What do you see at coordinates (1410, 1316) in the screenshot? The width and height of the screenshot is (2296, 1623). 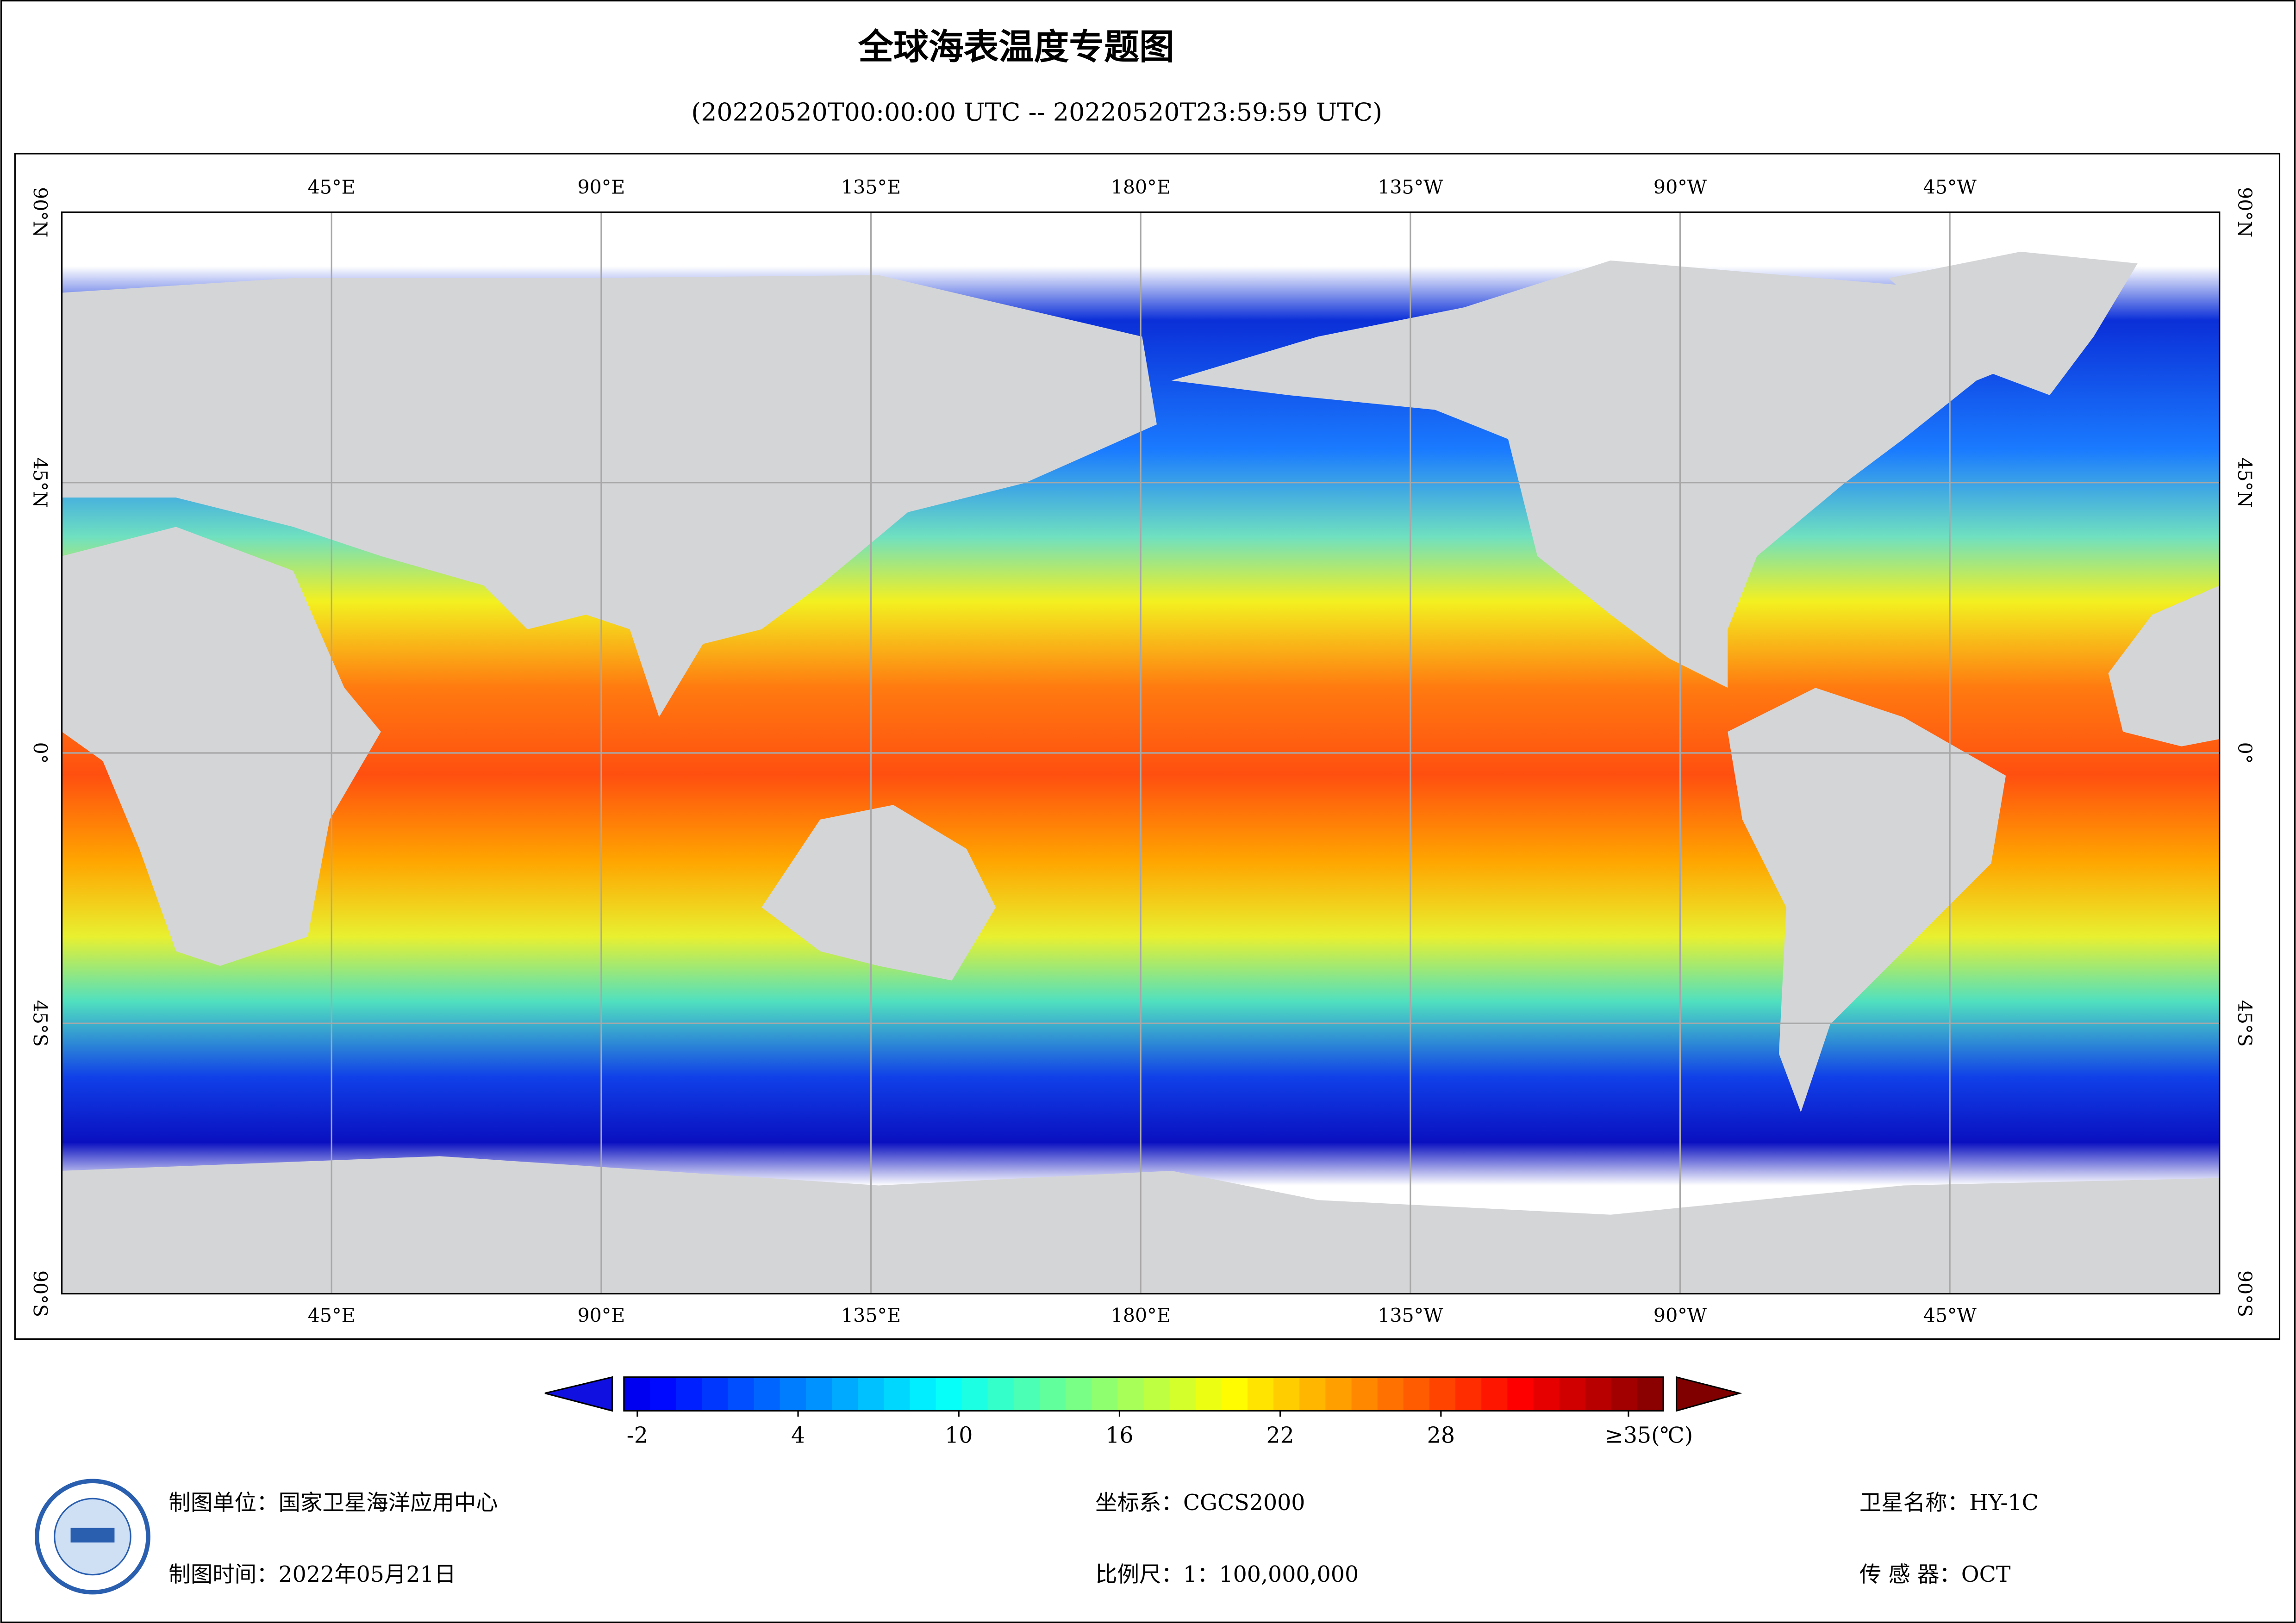 I see `lon-label-bottom: 135°W` at bounding box center [1410, 1316].